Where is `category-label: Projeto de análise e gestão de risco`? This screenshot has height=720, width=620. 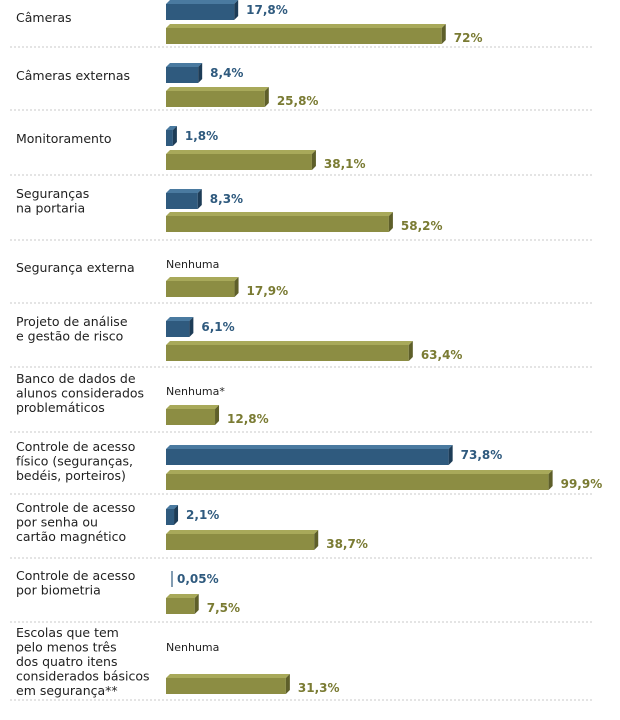 category-label: Projeto de análise e gestão de risco is located at coordinates (72, 329).